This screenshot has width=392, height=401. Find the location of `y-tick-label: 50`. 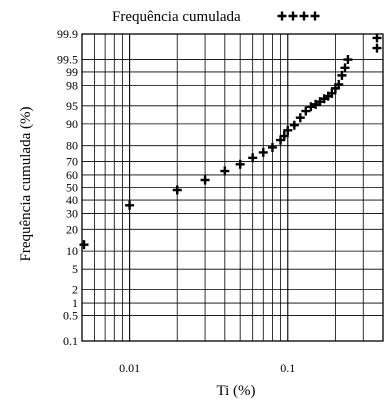

y-tick-label: 50 is located at coordinates (72, 188).